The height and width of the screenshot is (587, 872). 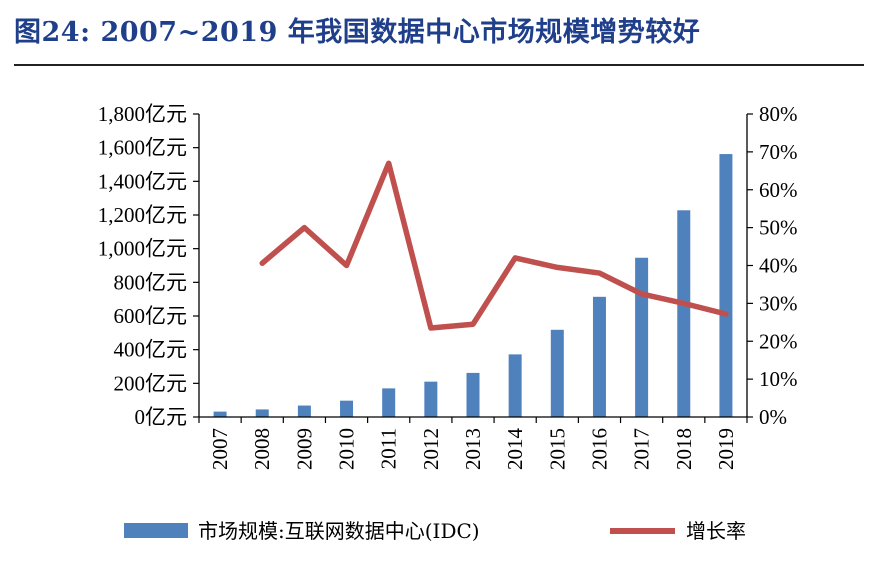 What do you see at coordinates (142, 114) in the screenshot?
I see `left-tick-label: 1,800亿元` at bounding box center [142, 114].